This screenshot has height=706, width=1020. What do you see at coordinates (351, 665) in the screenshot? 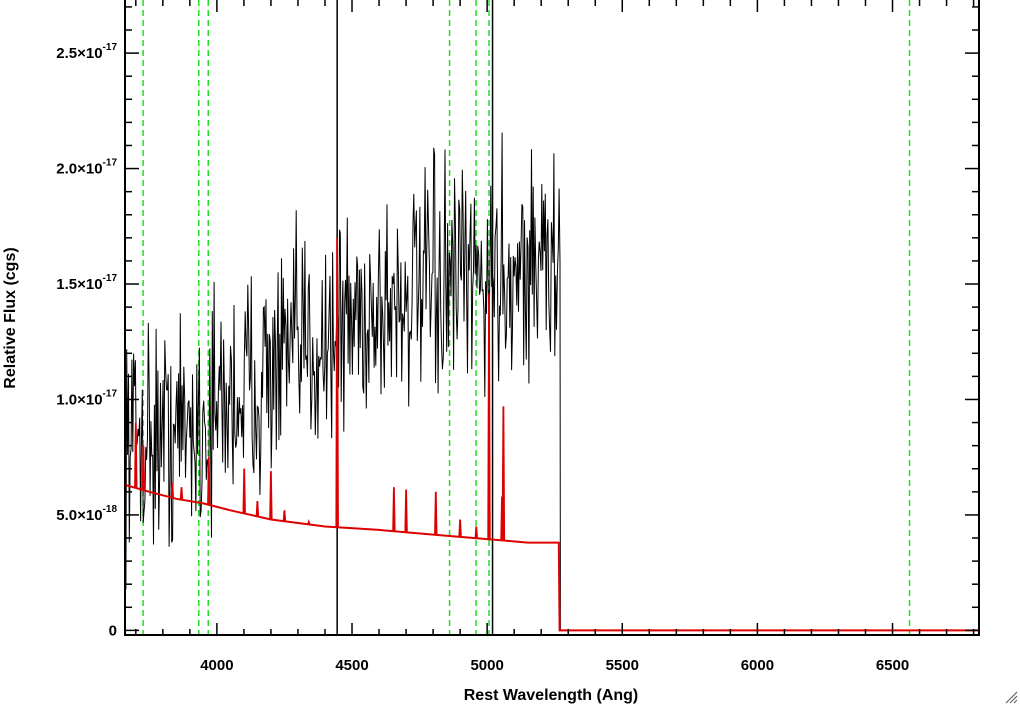
I see `x-tick-label: 4500` at bounding box center [351, 665].